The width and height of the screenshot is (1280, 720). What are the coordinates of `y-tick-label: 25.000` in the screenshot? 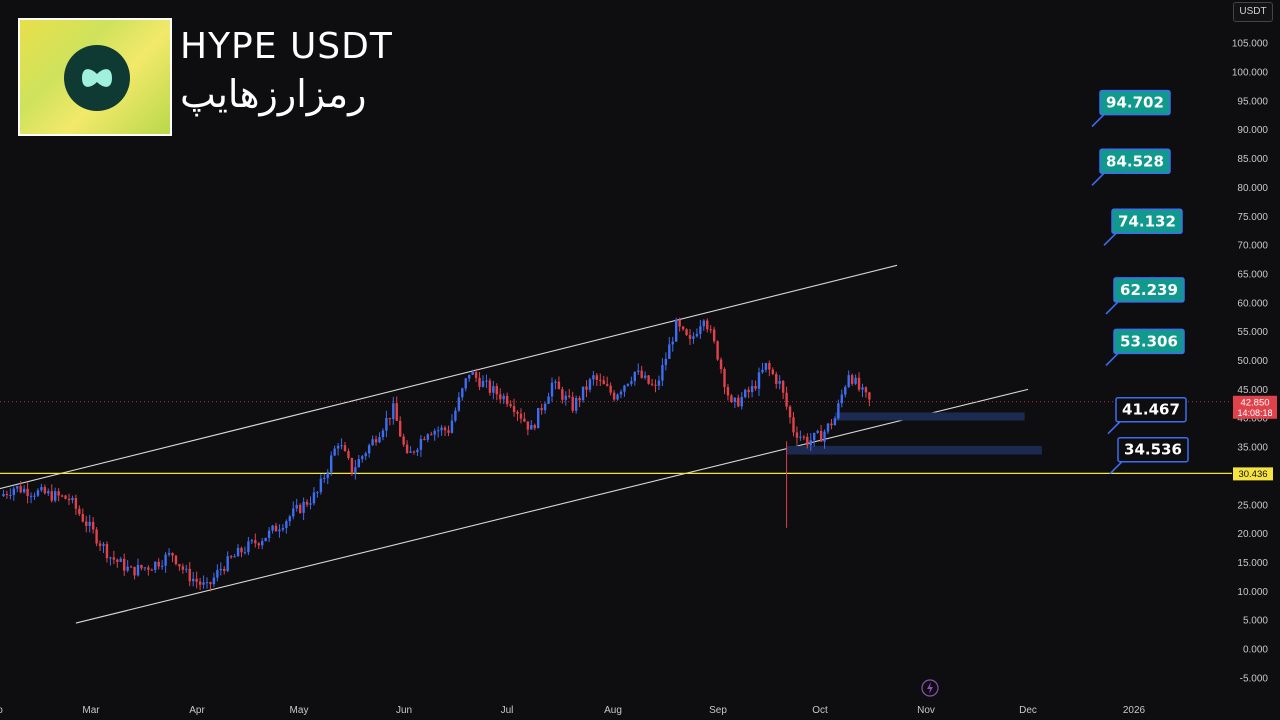 It's located at (1252, 505).